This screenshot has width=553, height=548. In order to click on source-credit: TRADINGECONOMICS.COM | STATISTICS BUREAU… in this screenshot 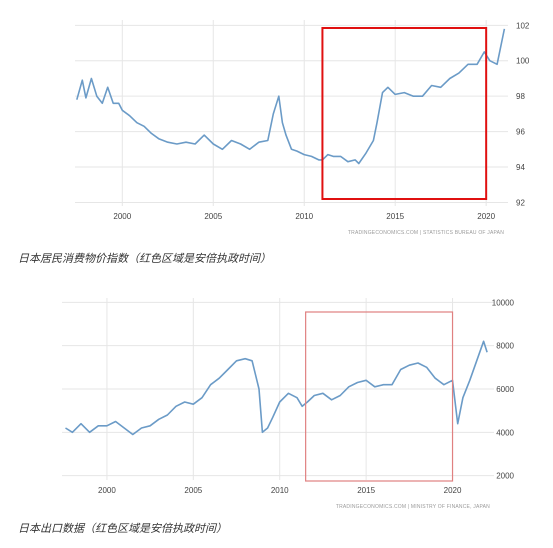, I will do `click(426, 233)`.